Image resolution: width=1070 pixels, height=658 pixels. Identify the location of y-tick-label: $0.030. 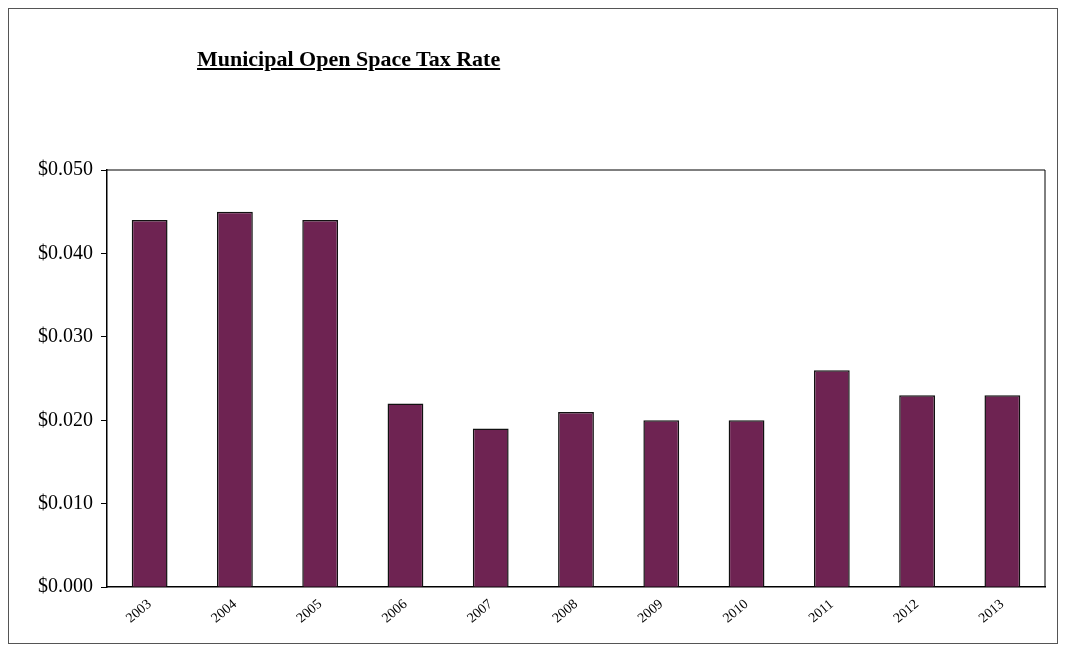
(65, 335).